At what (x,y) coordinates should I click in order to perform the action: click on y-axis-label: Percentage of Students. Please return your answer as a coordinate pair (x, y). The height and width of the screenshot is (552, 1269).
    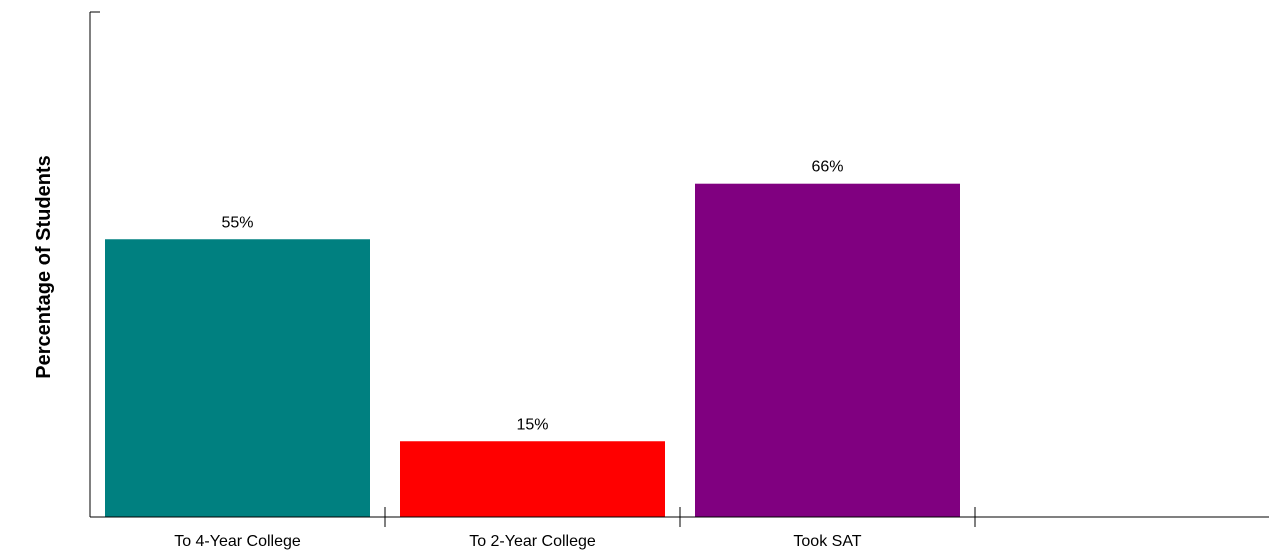
    Looking at the image, I should click on (44, 266).